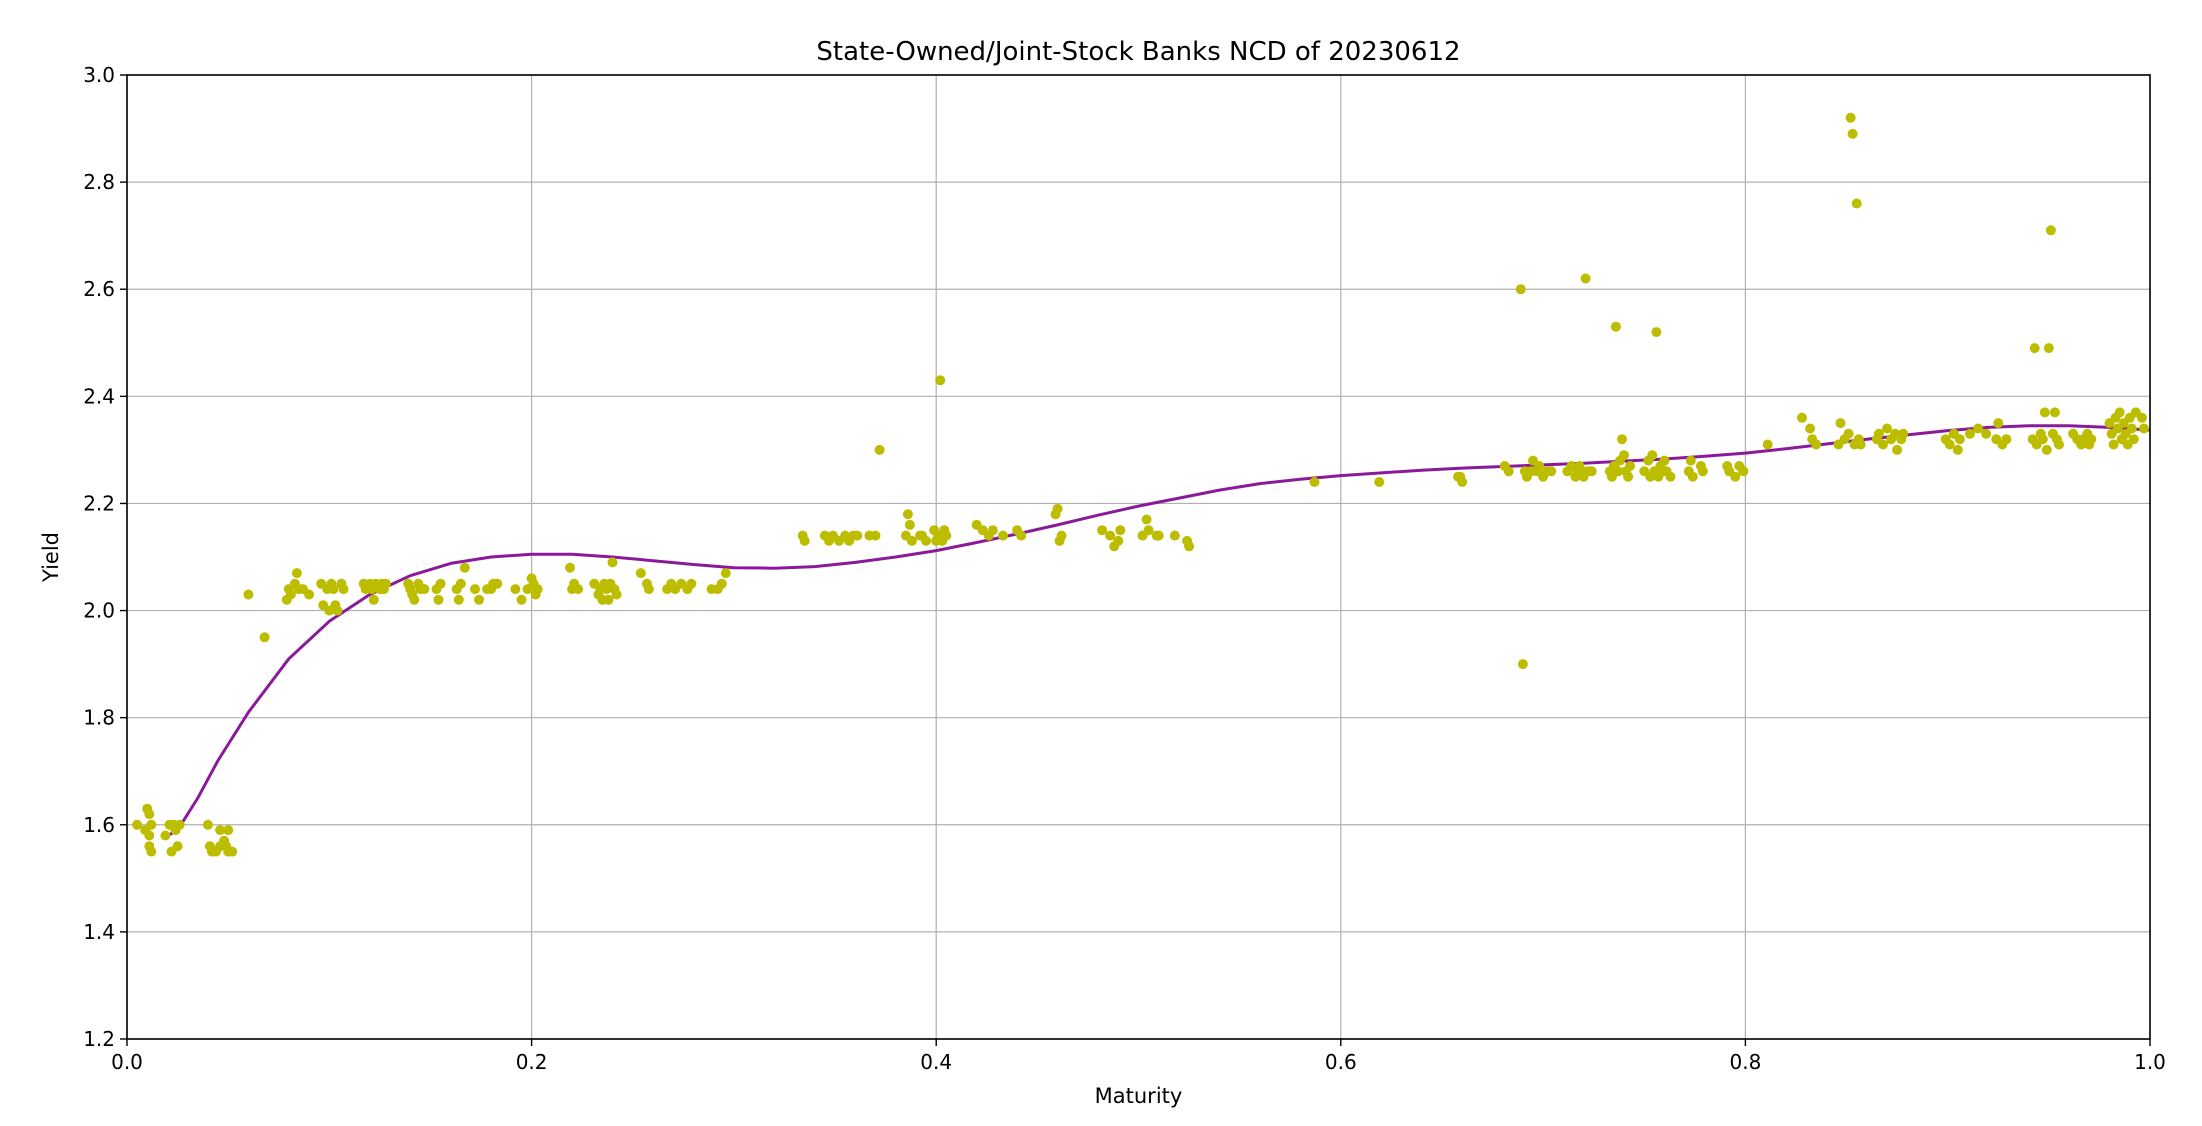 Image resolution: width=2202 pixels, height=1126 pixels. Describe the element at coordinates (1138, 1056) in the screenshot. I see `x-axis-ticks: 0.0 0.2 0.4 0.6 0.8 1.0` at that location.